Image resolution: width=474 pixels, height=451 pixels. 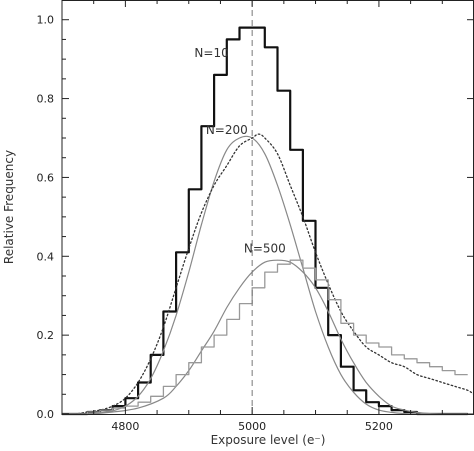 What do you see at coordinates (268, 440) in the screenshot?
I see `x-axis-title: Exposure level (e⁻)` at bounding box center [268, 440].